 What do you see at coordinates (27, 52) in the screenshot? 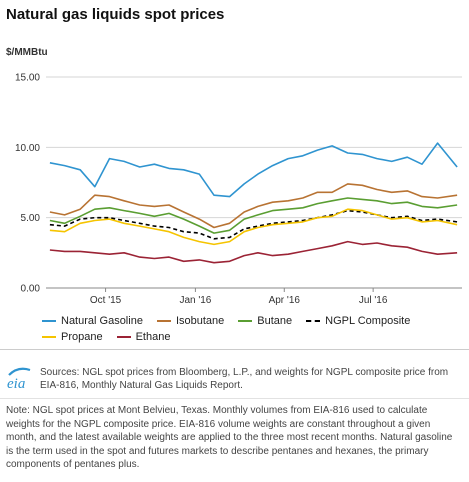
I see `y-axis-unit-label: $/MMBtu` at bounding box center [27, 52].